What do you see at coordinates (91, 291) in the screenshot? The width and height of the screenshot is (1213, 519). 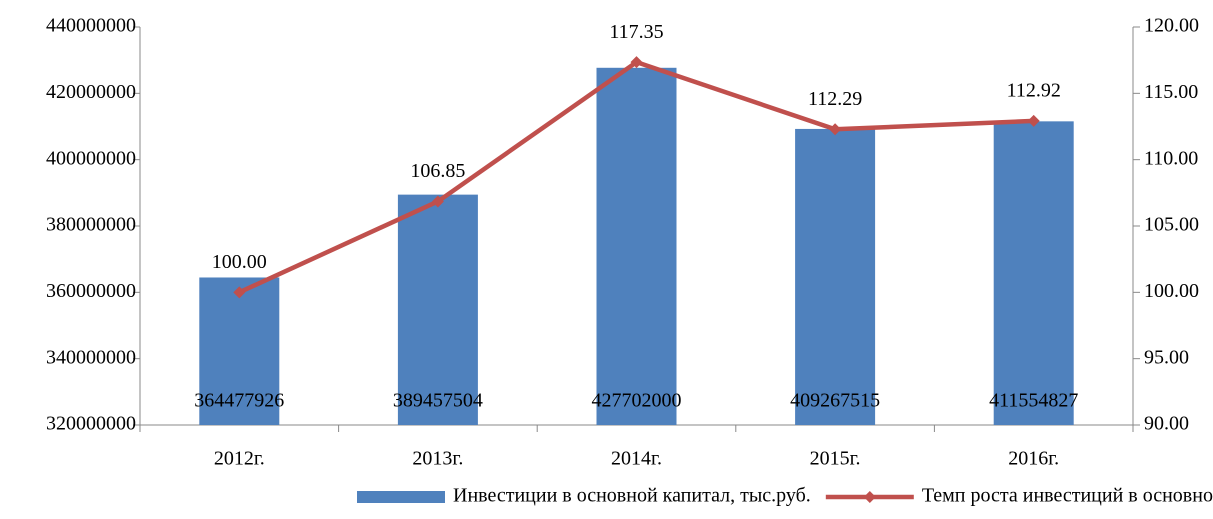 I see `y-tick-label: 360000000` at bounding box center [91, 291].